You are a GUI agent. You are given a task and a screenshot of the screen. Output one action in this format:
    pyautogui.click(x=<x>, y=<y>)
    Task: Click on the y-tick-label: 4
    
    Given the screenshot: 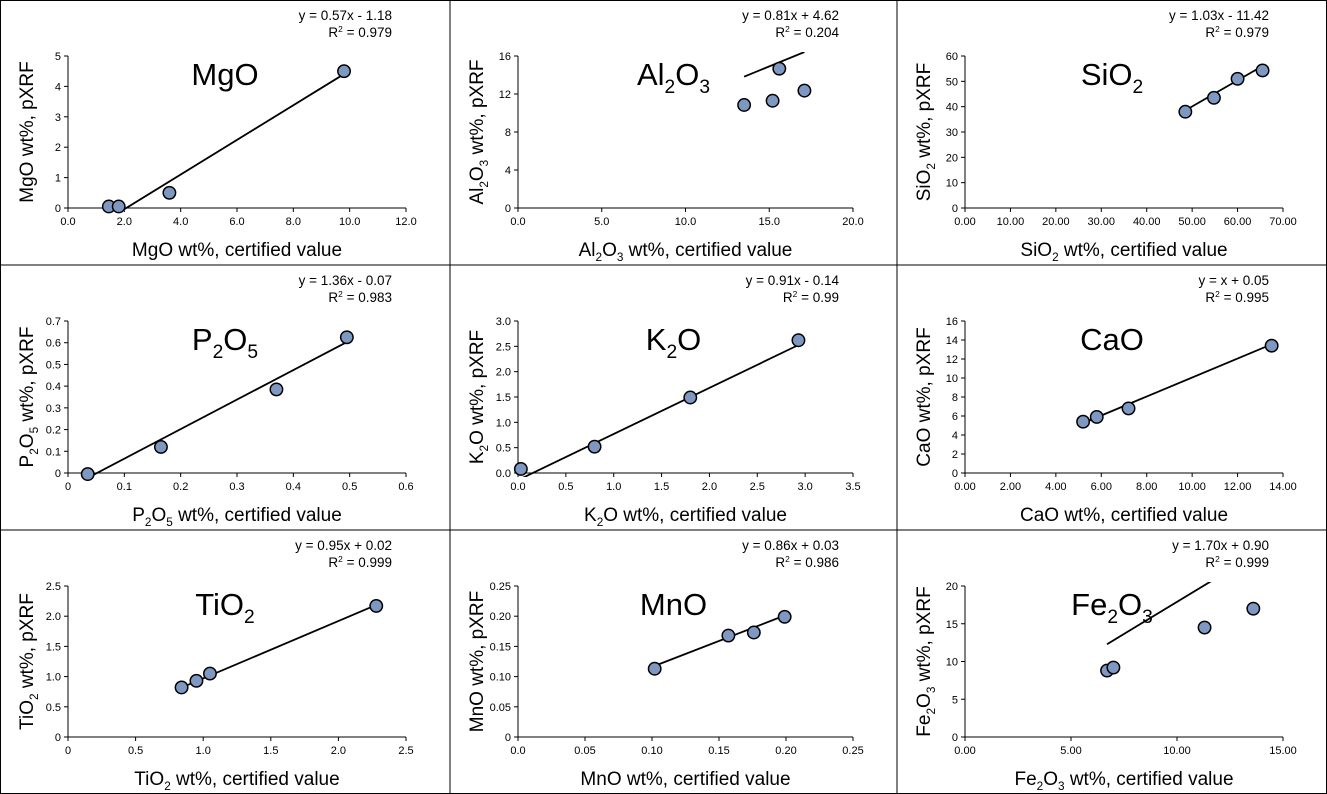 What is the action you would take?
    pyautogui.click(x=508, y=171)
    